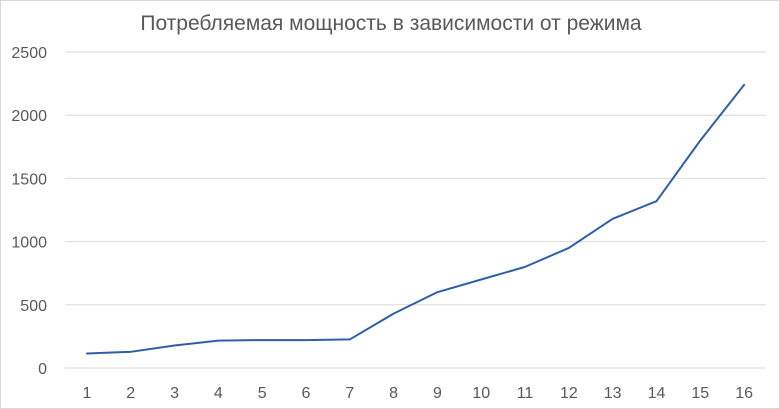 The width and height of the screenshot is (780, 409). Describe the element at coordinates (218, 393) in the screenshot. I see `x-tick-label: 4` at that location.